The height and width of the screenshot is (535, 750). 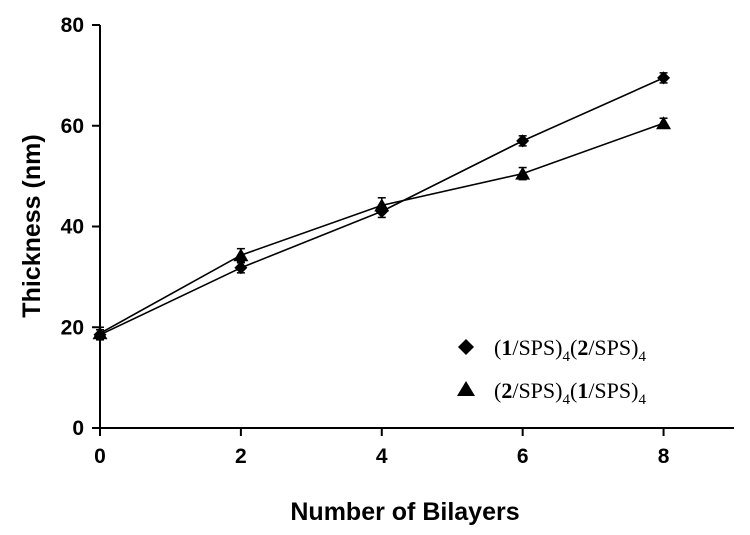 What do you see at coordinates (570, 350) in the screenshot?
I see `legend-label-1: (1/SPS)4(2/SPS)4` at bounding box center [570, 350].